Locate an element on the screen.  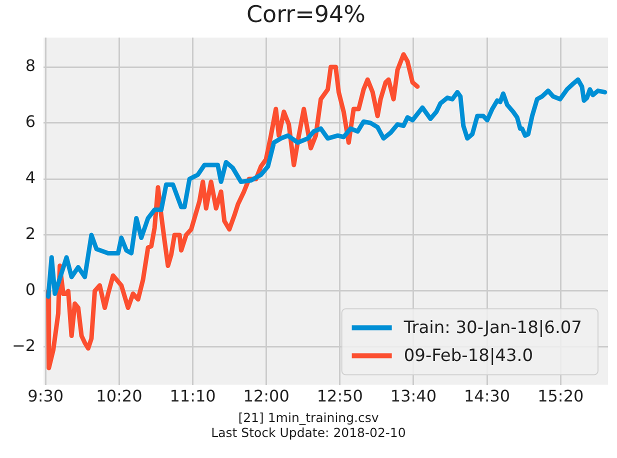
y-tick-label: 8 is located at coordinates (30, 66).